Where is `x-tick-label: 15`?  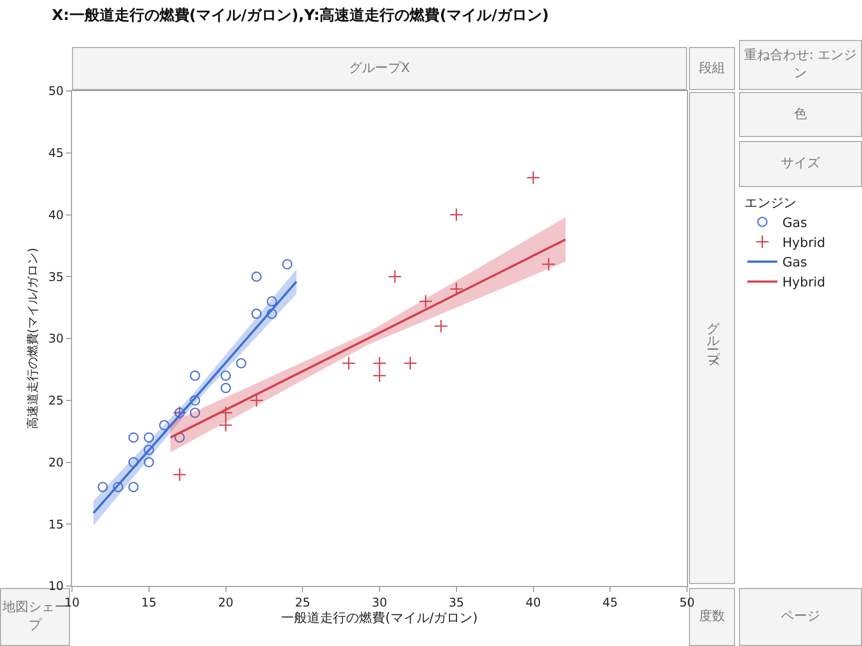 x-tick-label: 15 is located at coordinates (149, 602).